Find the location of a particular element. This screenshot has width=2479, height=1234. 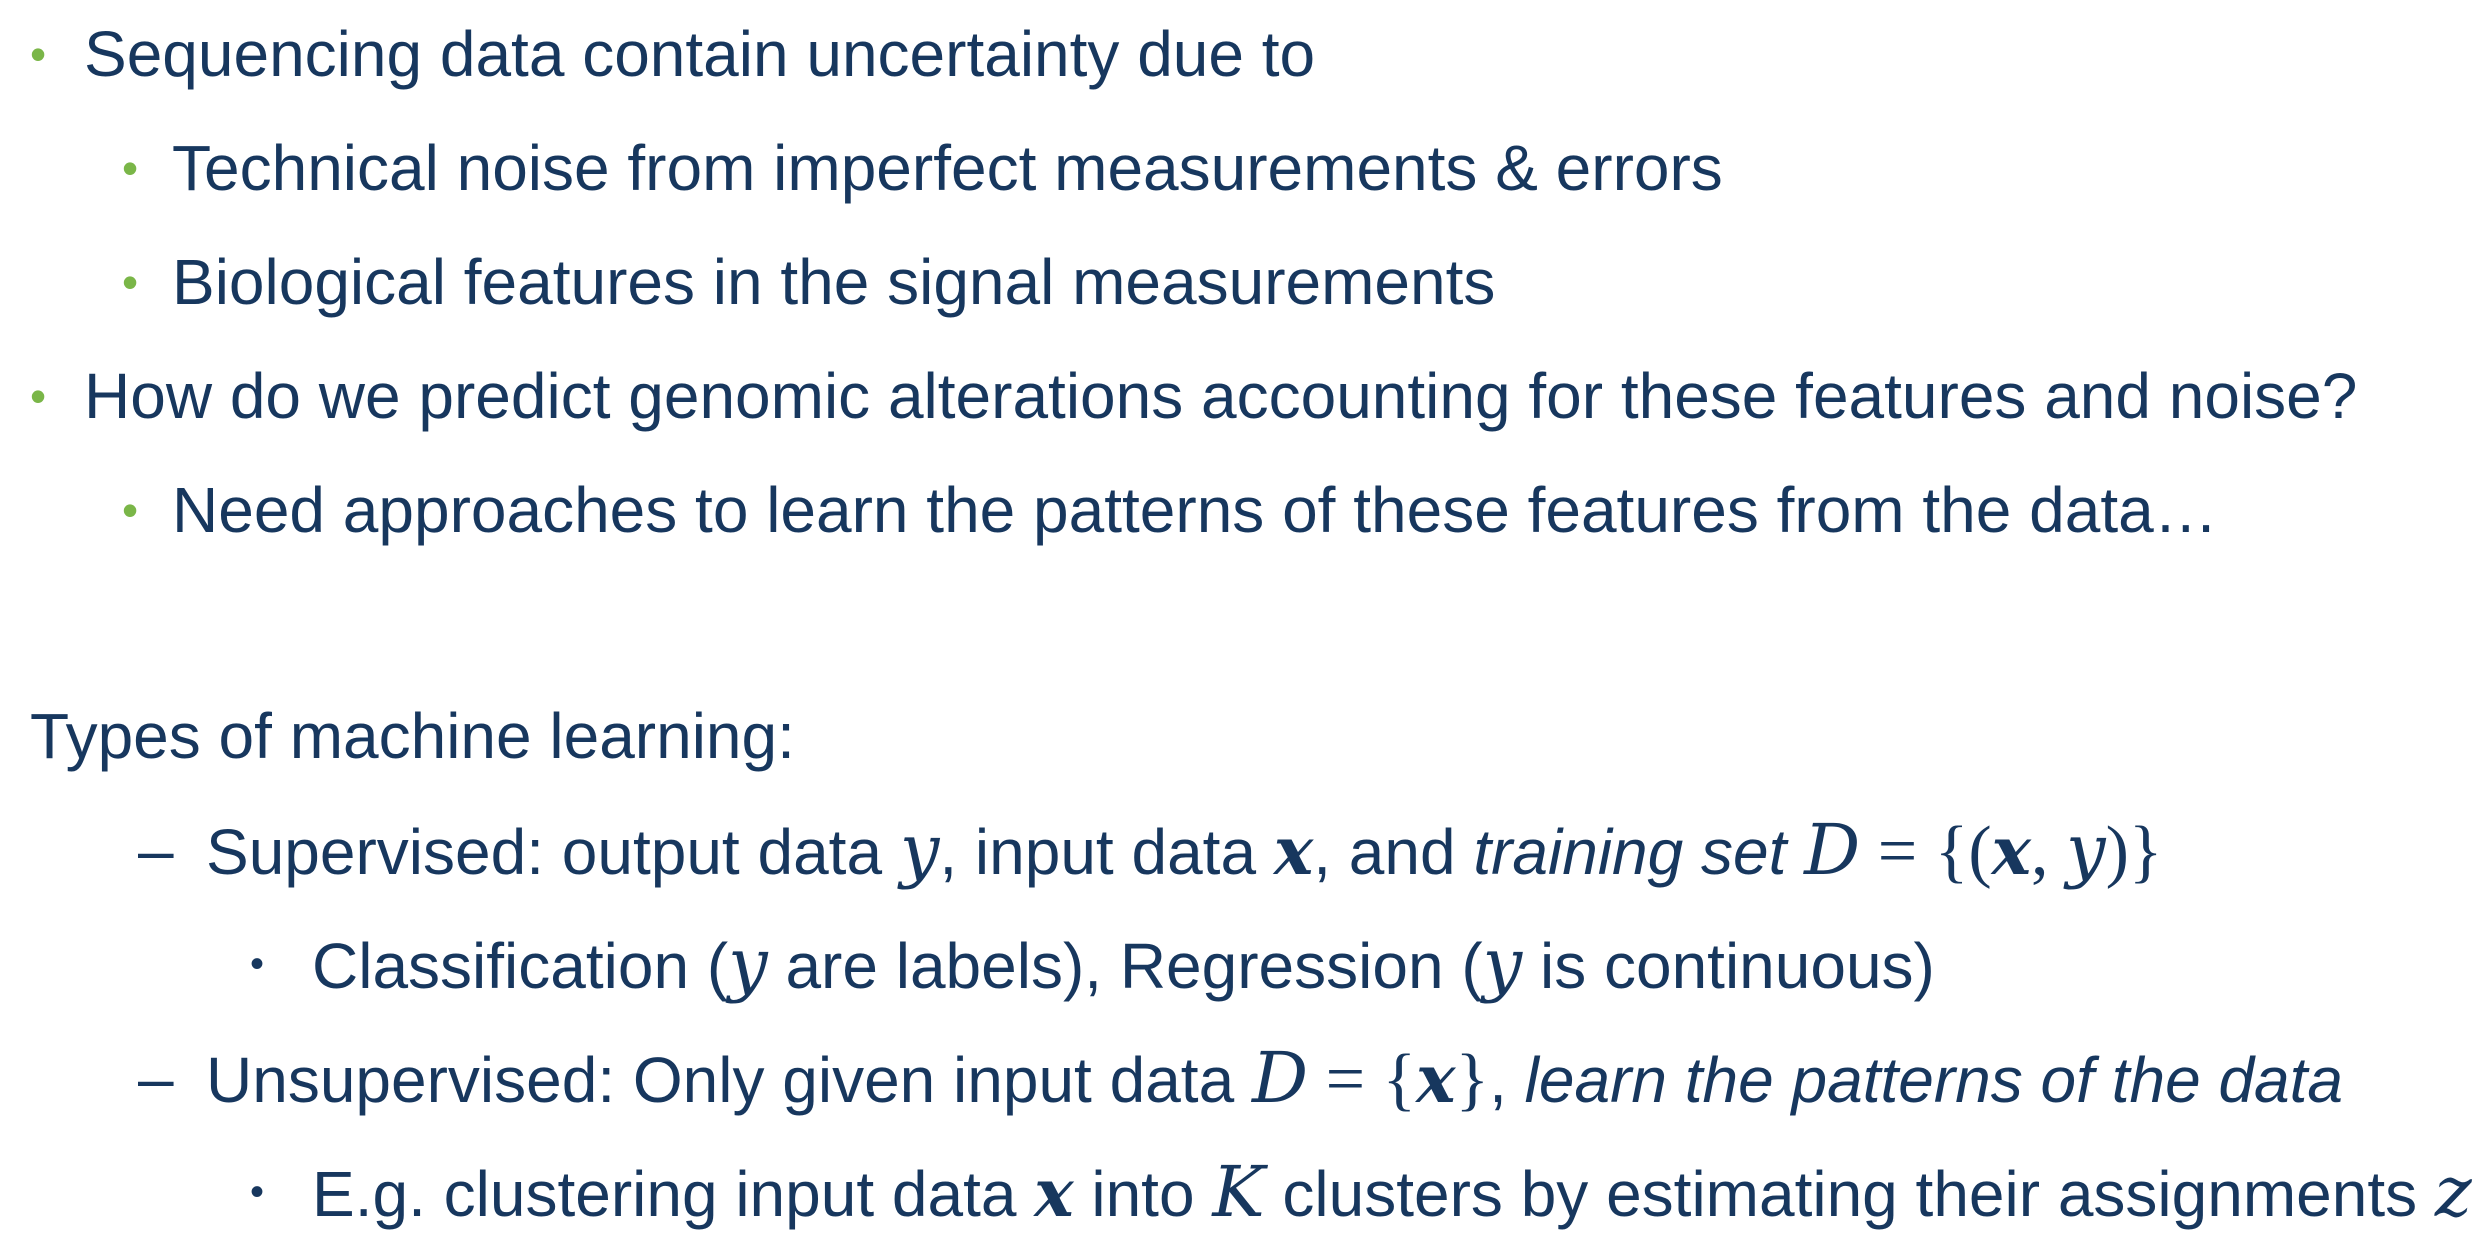

clustering-text: into is located at coordinates (1143, 1194).